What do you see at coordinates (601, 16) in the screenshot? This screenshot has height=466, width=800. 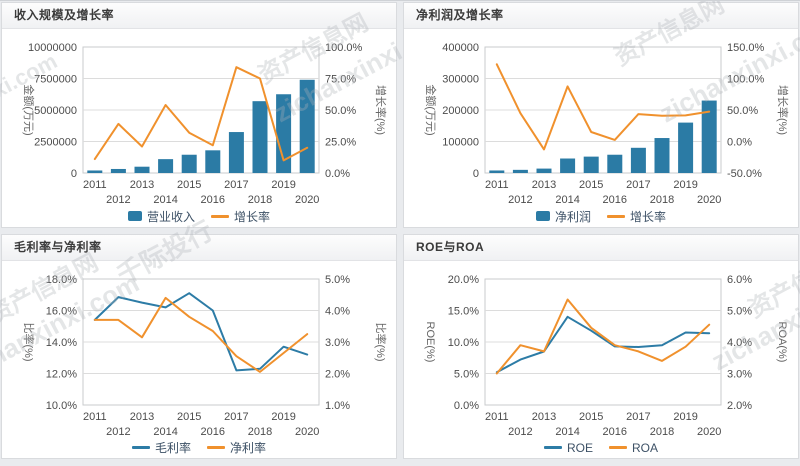 I see `net-profit-growth-panel-title: 净利润及增长率` at bounding box center [601, 16].